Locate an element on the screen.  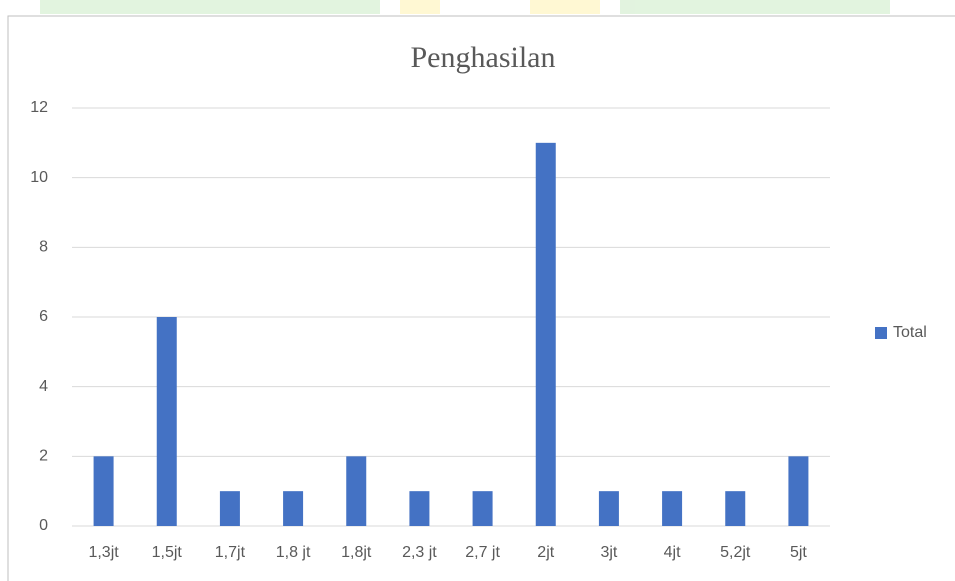
legend-swatch is located at coordinates (881, 333).